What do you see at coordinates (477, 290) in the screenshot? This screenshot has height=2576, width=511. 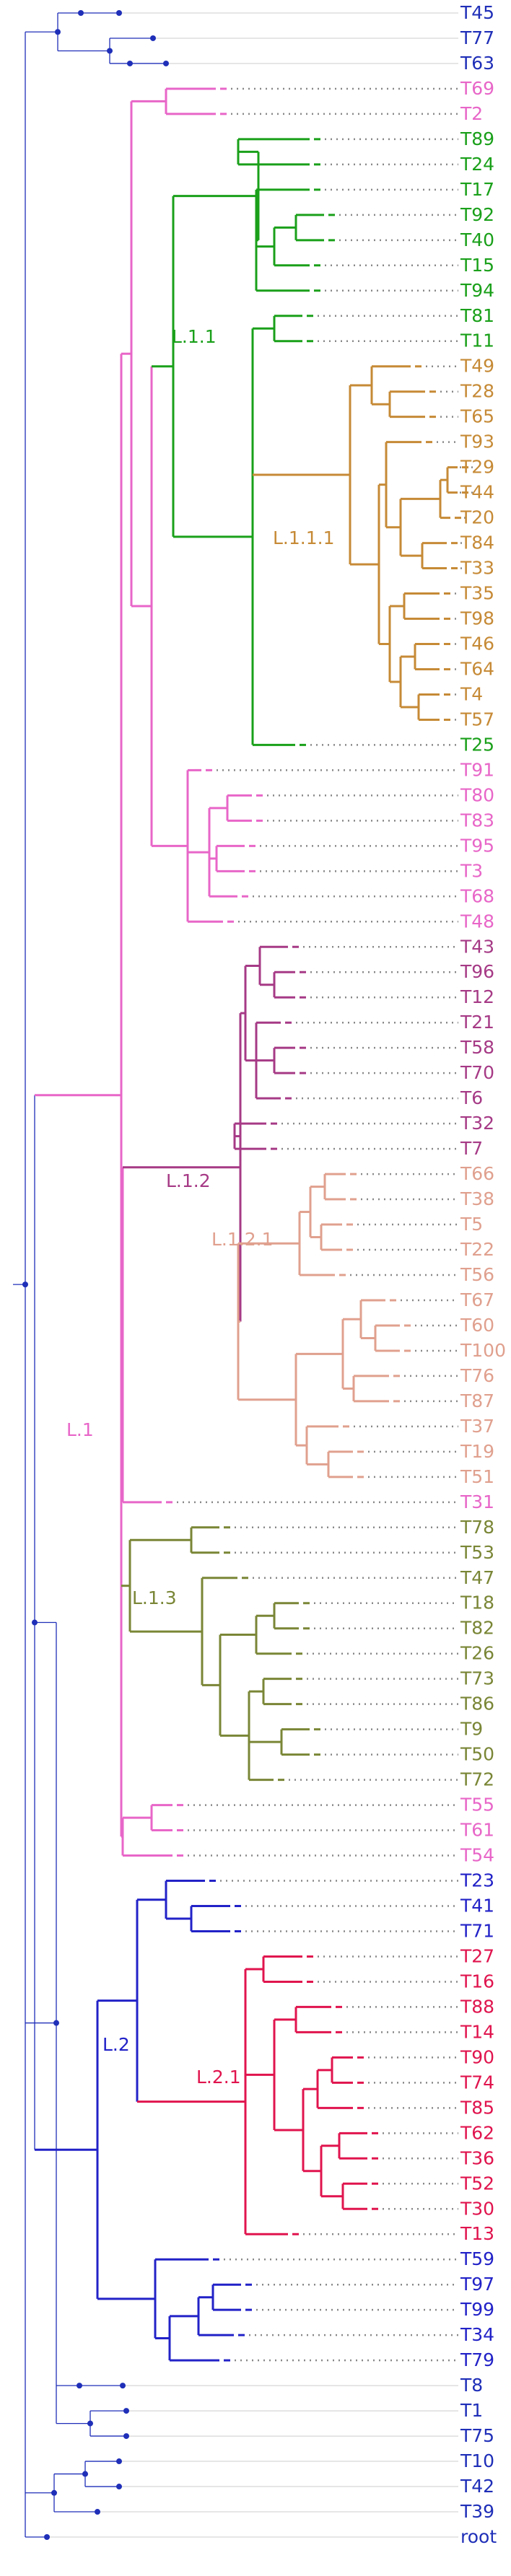 I see `tip-label-T94: T94` at bounding box center [477, 290].